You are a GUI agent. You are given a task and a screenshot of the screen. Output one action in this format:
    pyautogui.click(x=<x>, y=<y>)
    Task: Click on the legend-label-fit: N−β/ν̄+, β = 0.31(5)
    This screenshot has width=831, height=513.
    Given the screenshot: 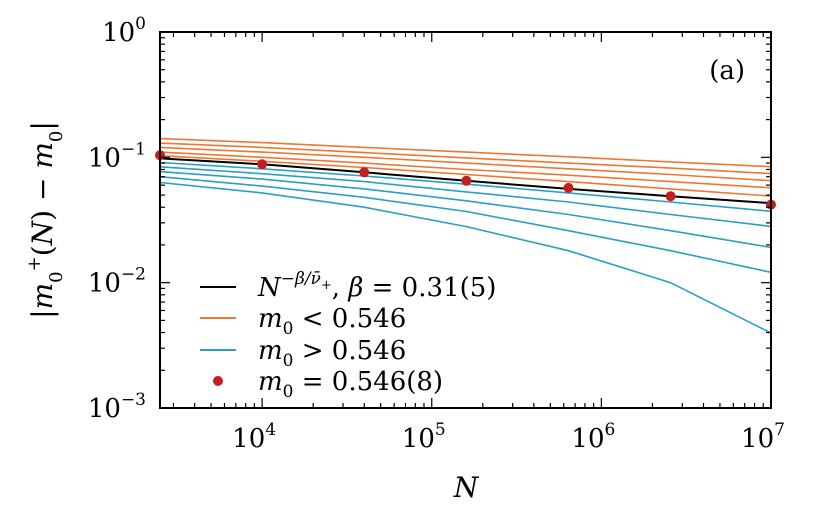 What is the action you would take?
    pyautogui.click(x=376, y=286)
    